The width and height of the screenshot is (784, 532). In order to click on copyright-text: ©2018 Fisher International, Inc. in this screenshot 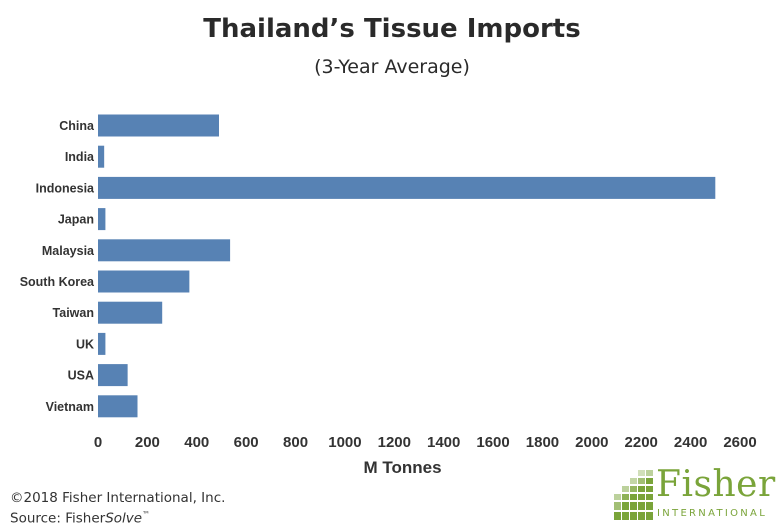, I will do `click(118, 498)`.